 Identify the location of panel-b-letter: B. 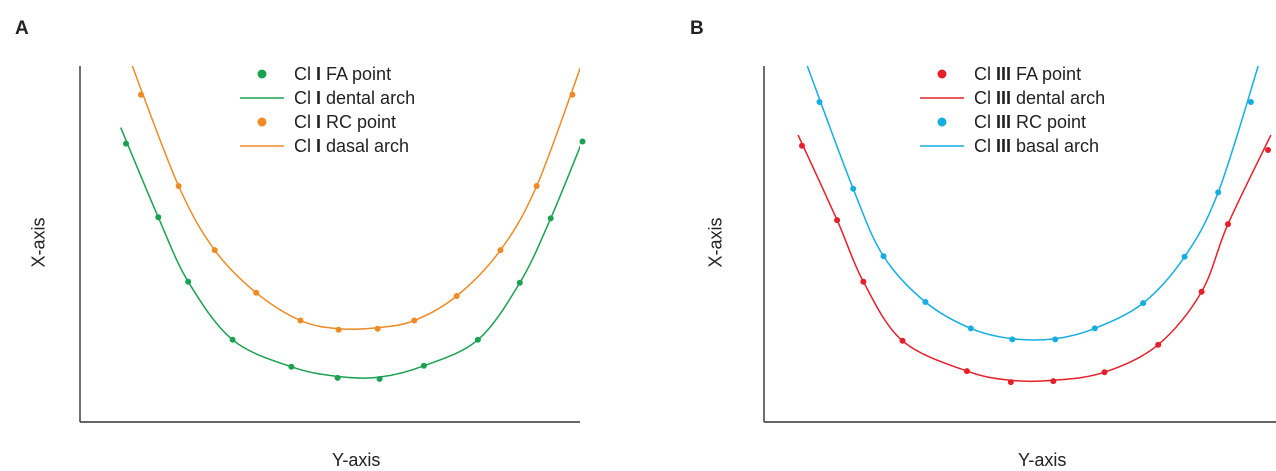
(697, 28).